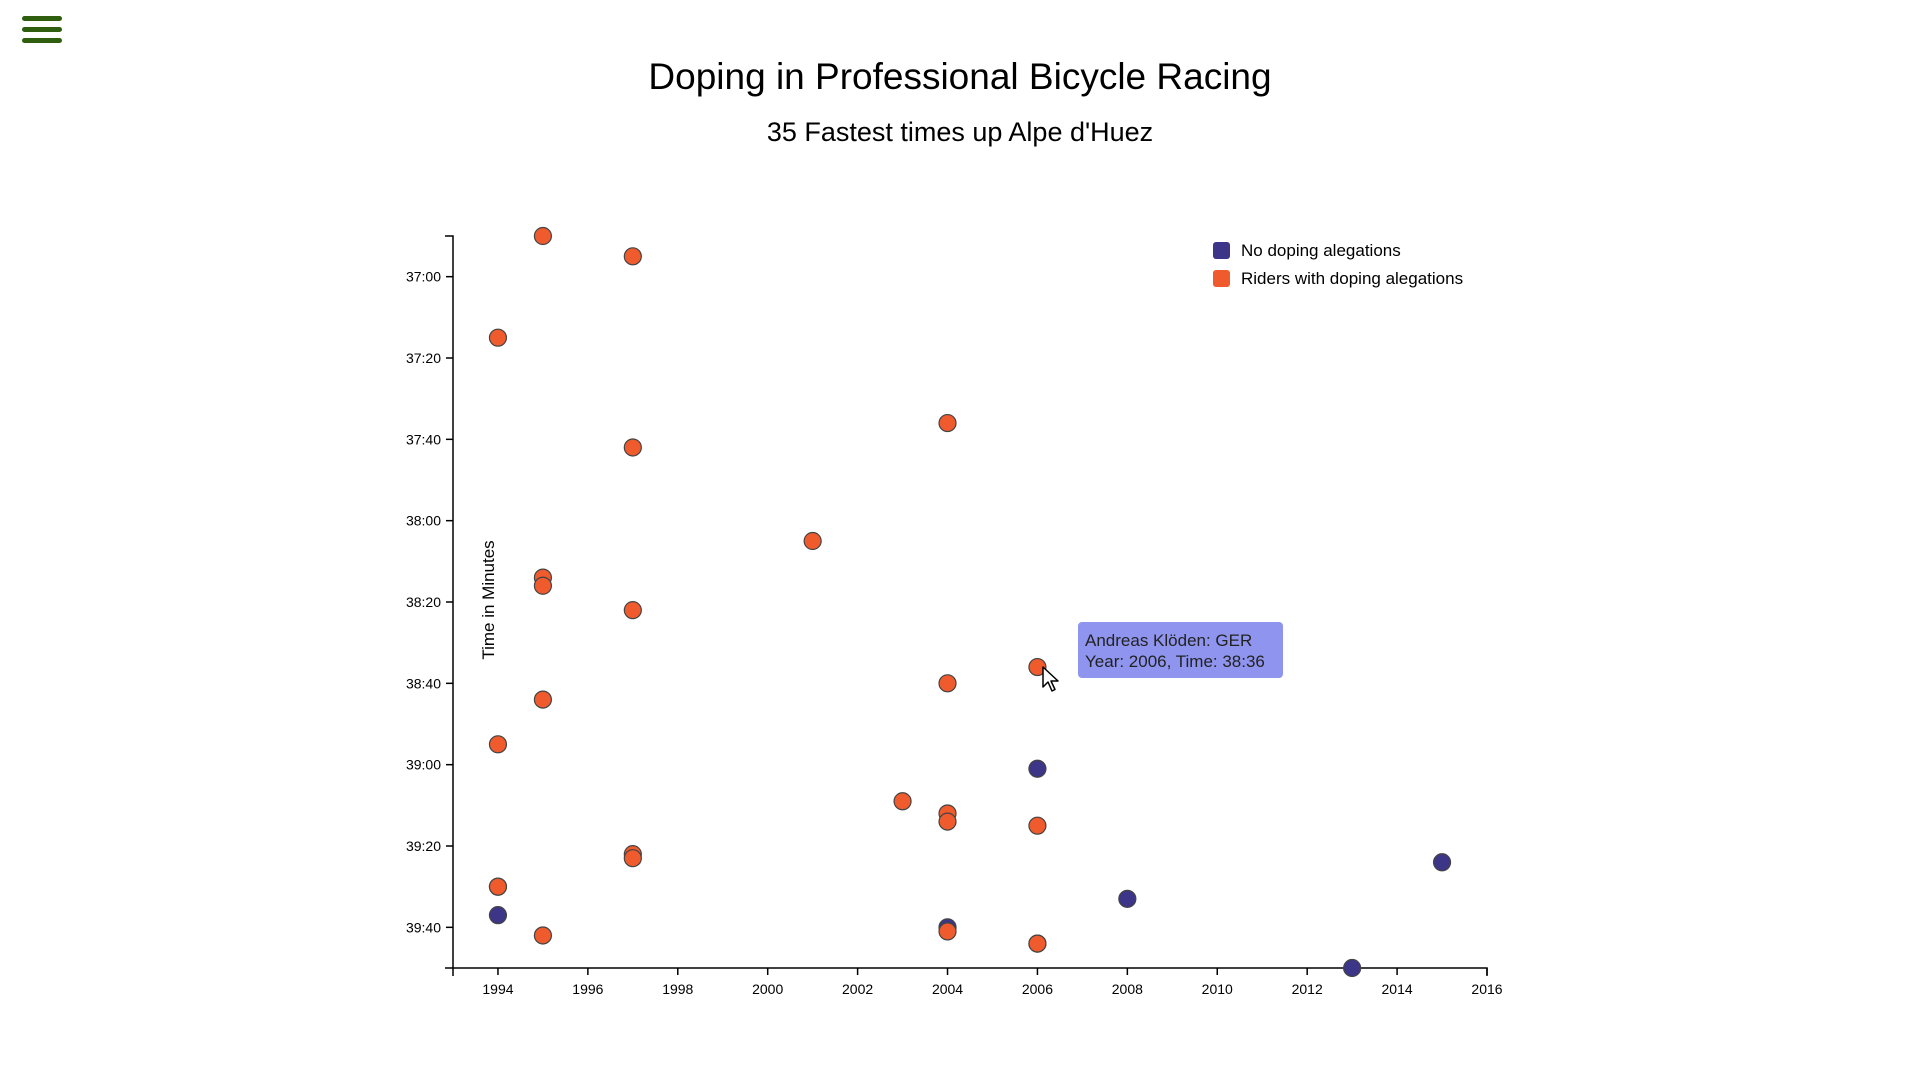  What do you see at coordinates (1127, 989) in the screenshot?
I see `x-tick-label: 2008` at bounding box center [1127, 989].